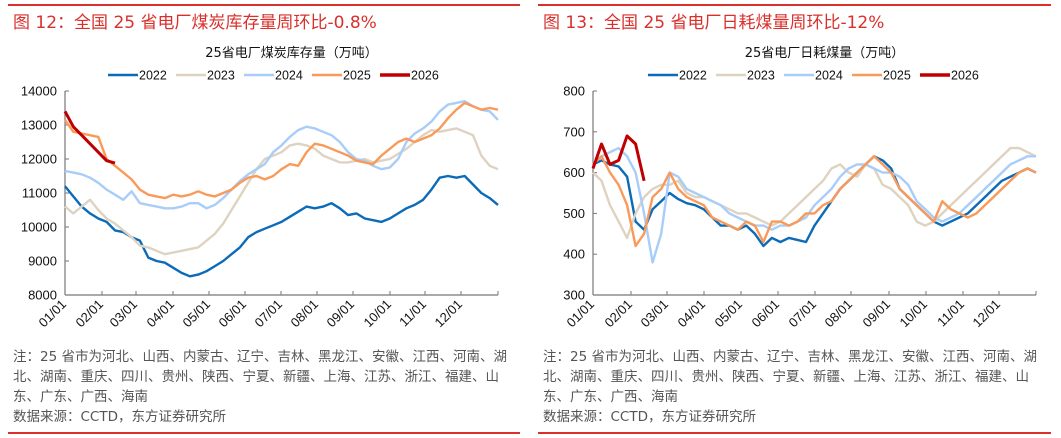  I want to click on y-tick-label: 8000, so click(42, 295).